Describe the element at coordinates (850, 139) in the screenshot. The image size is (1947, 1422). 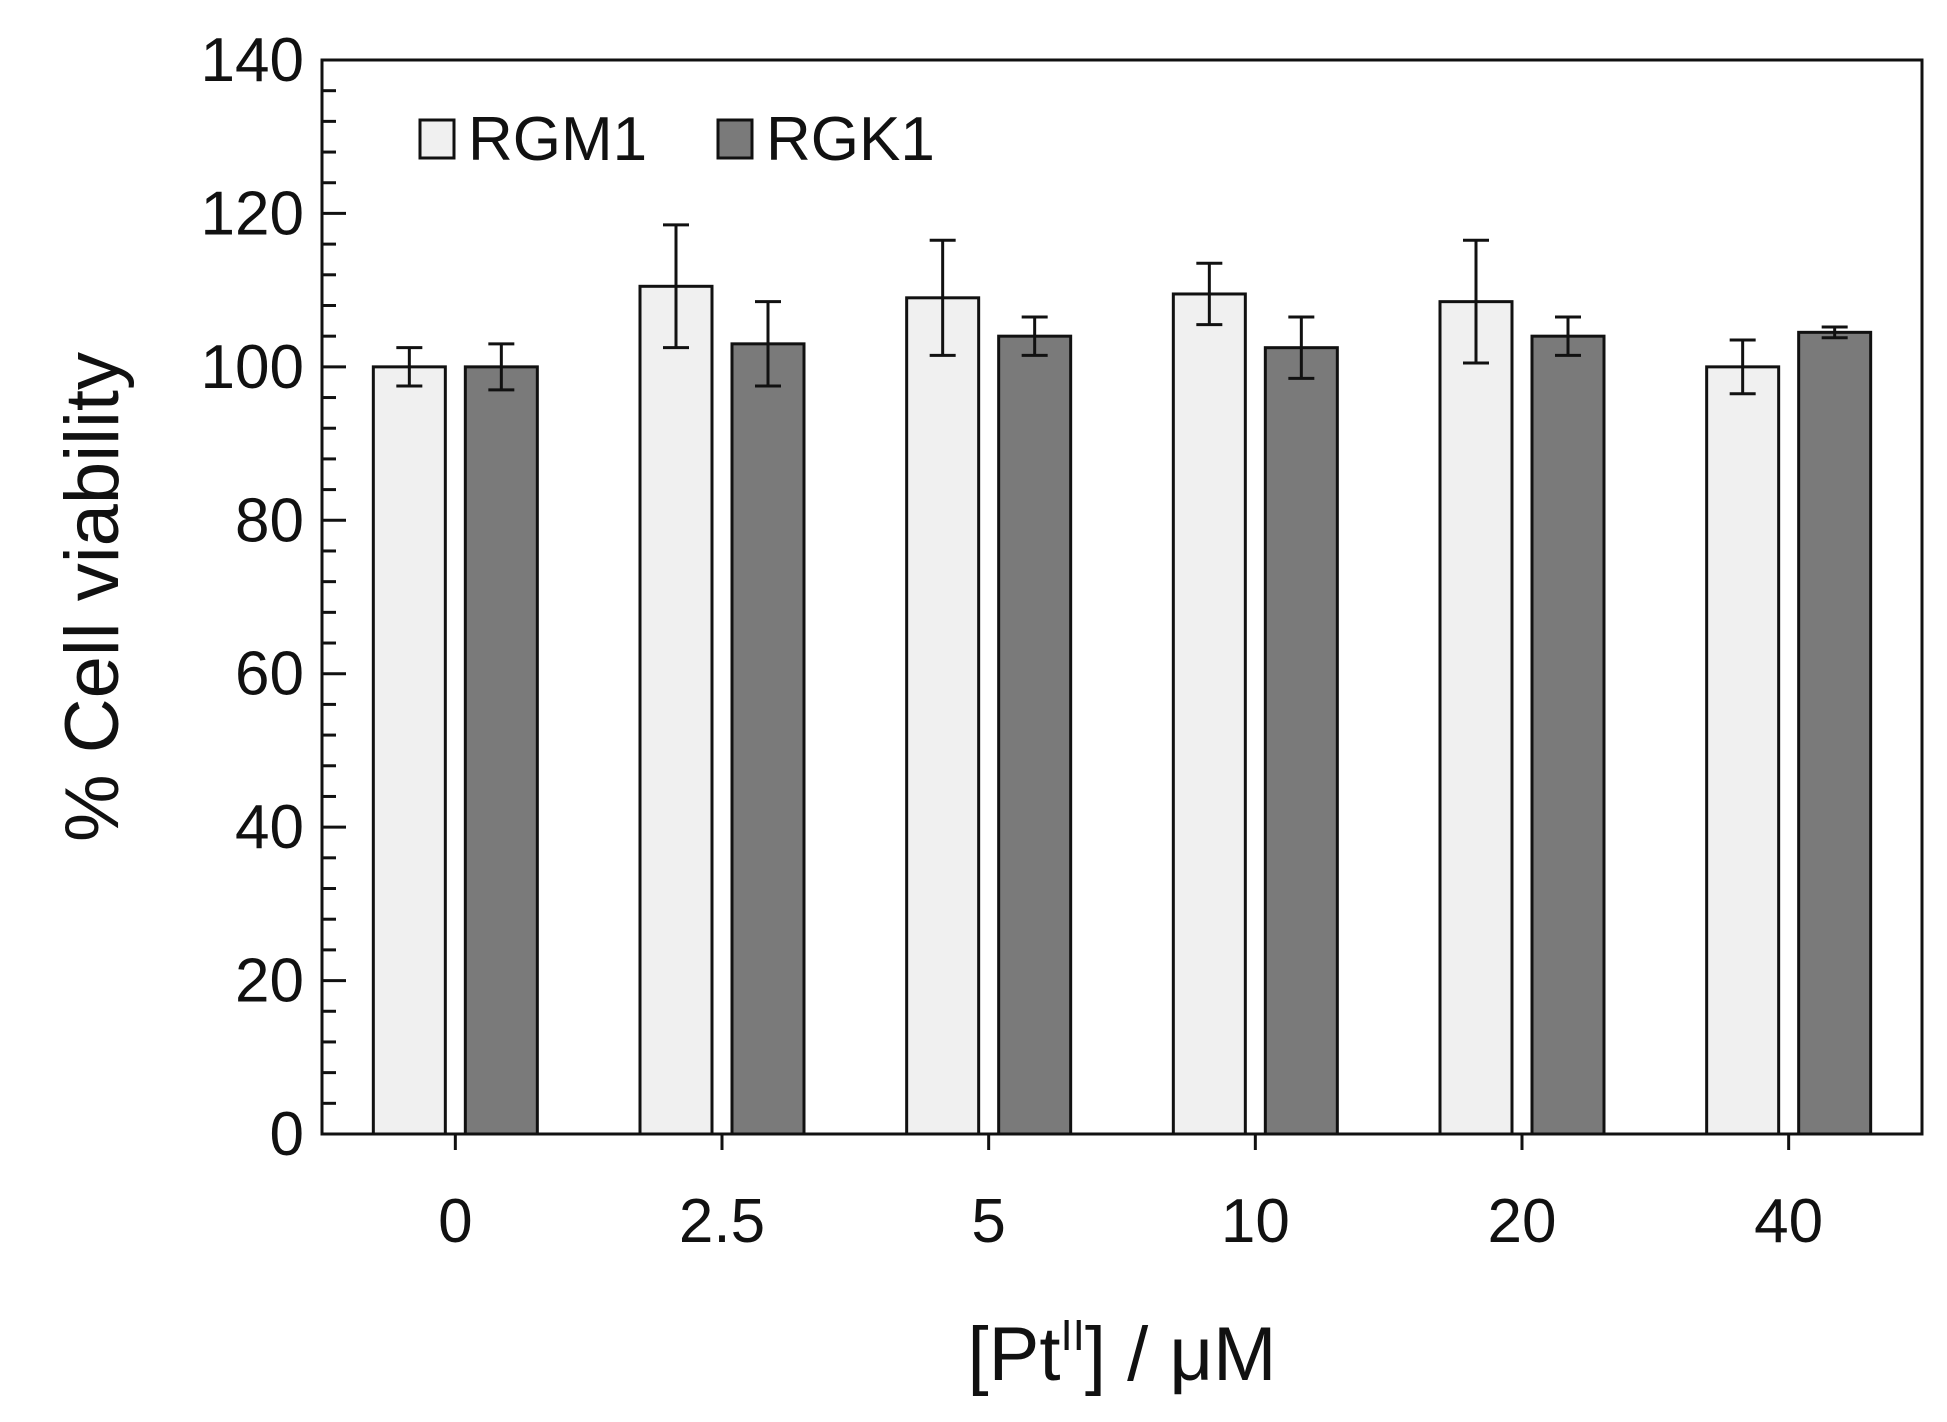
I see `legend-label-rgk1: RGK1` at that location.